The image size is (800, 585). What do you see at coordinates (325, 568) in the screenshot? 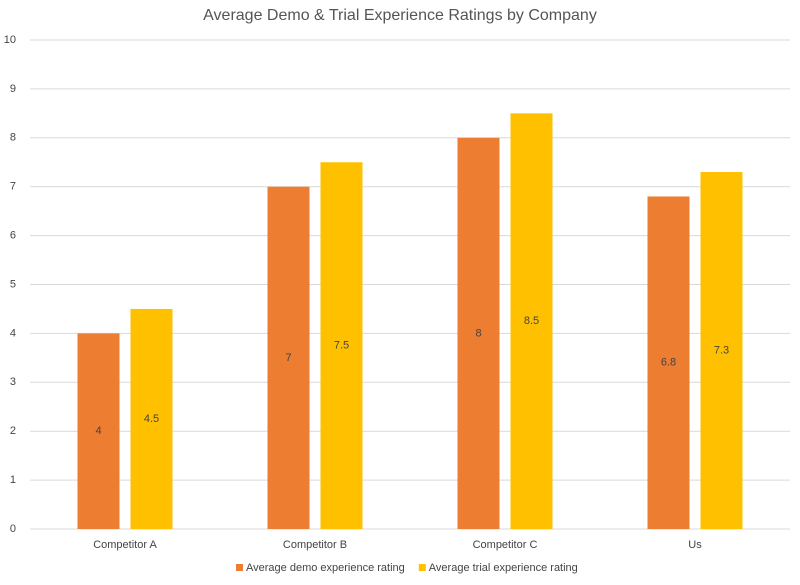
I see `legend-label: Average demo experience rating` at bounding box center [325, 568].